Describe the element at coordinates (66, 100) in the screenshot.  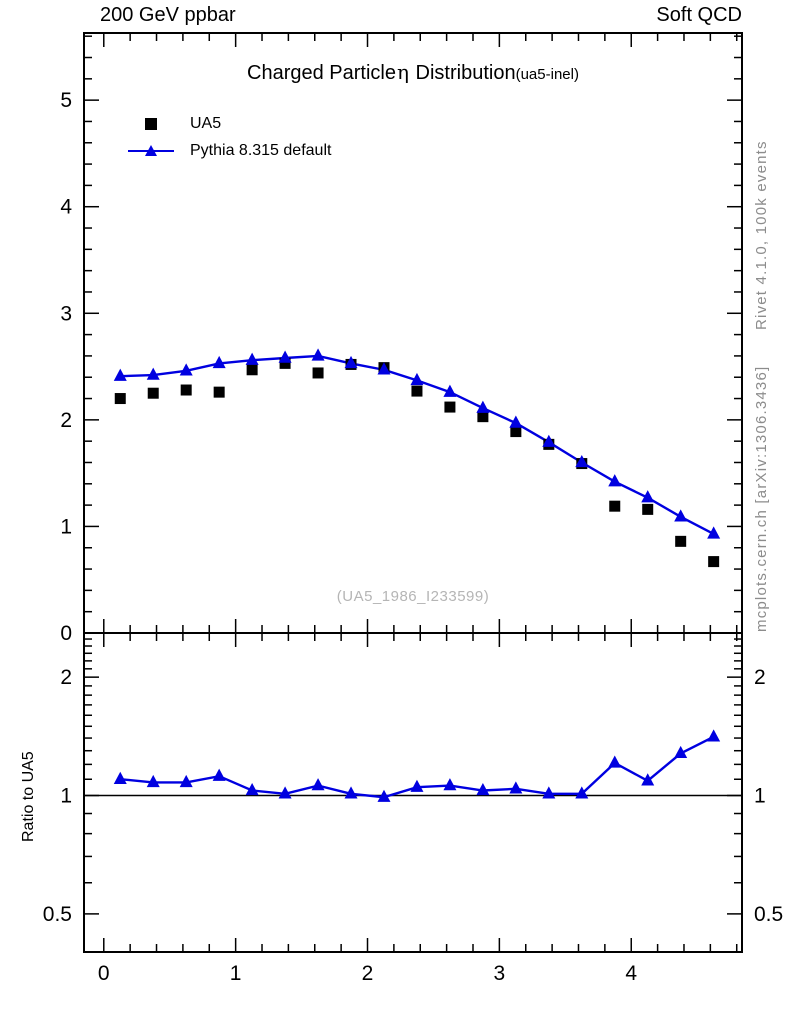
I see `main-y-tick-label: 5` at that location.